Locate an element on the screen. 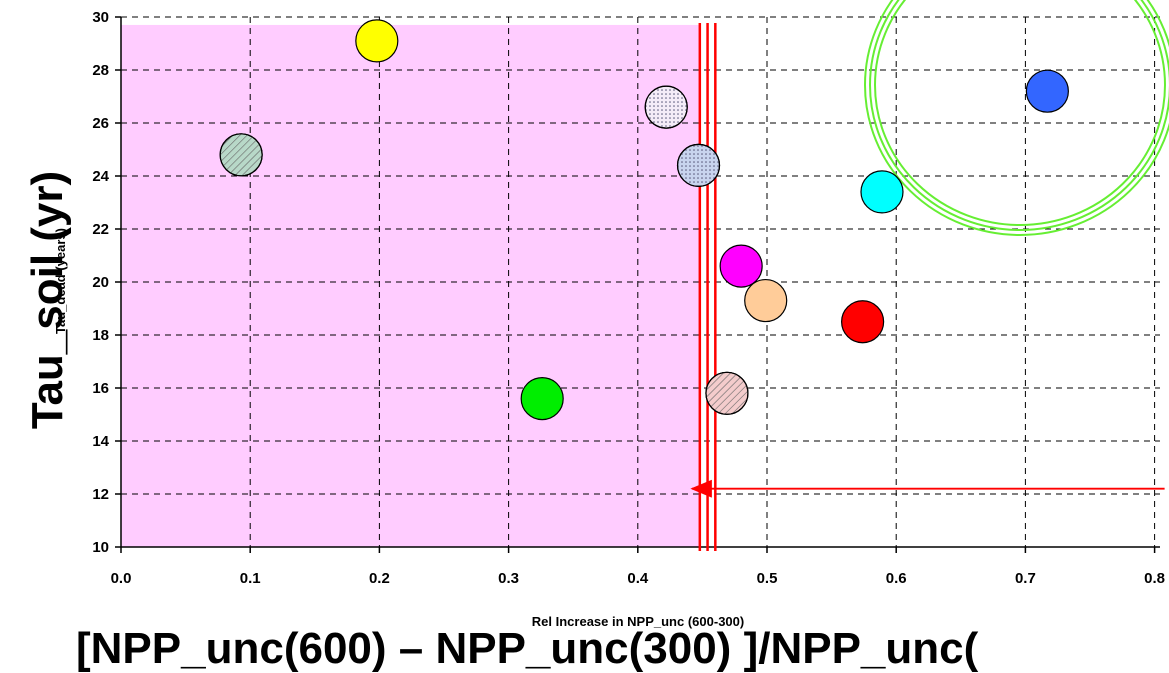  x-tick-label: 0.3 is located at coordinates (508, 578).